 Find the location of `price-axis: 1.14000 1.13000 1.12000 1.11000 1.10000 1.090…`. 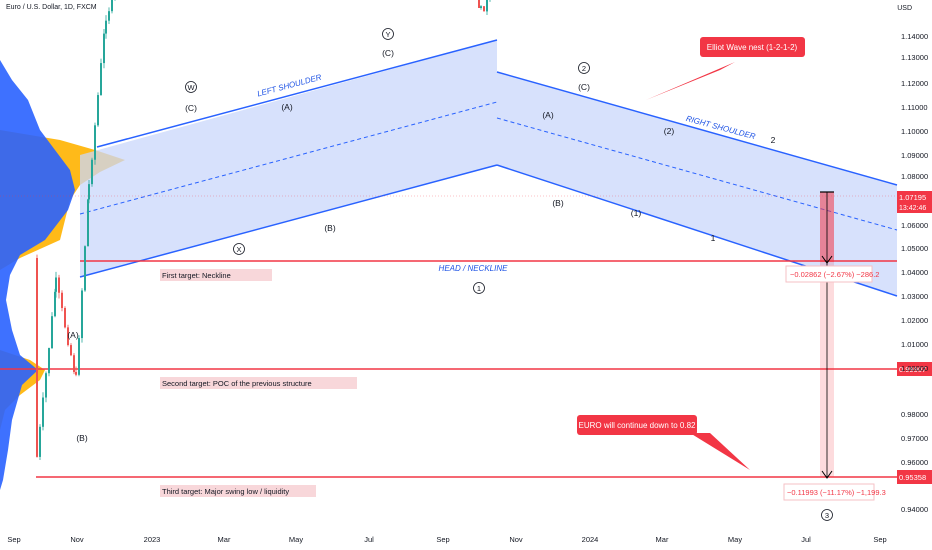

price-axis: 1.14000 1.13000 1.12000 1.11000 1.10000 1.090… is located at coordinates (914, 273).